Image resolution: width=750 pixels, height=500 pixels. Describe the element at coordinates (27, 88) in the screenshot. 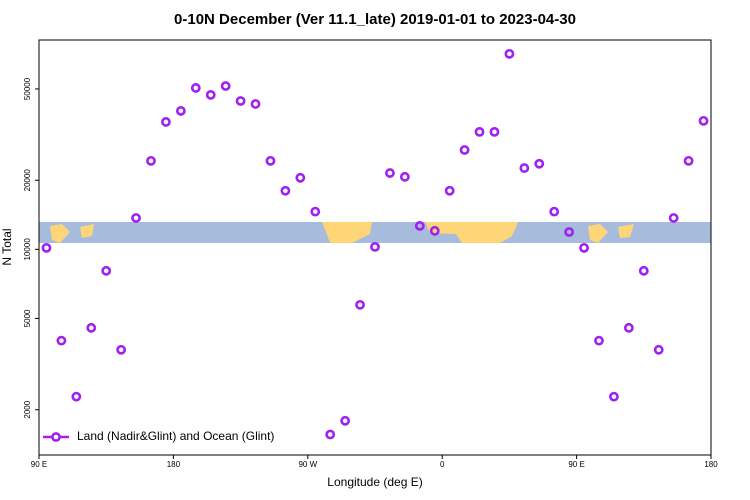

I see `y-tick-label: 50000` at that location.